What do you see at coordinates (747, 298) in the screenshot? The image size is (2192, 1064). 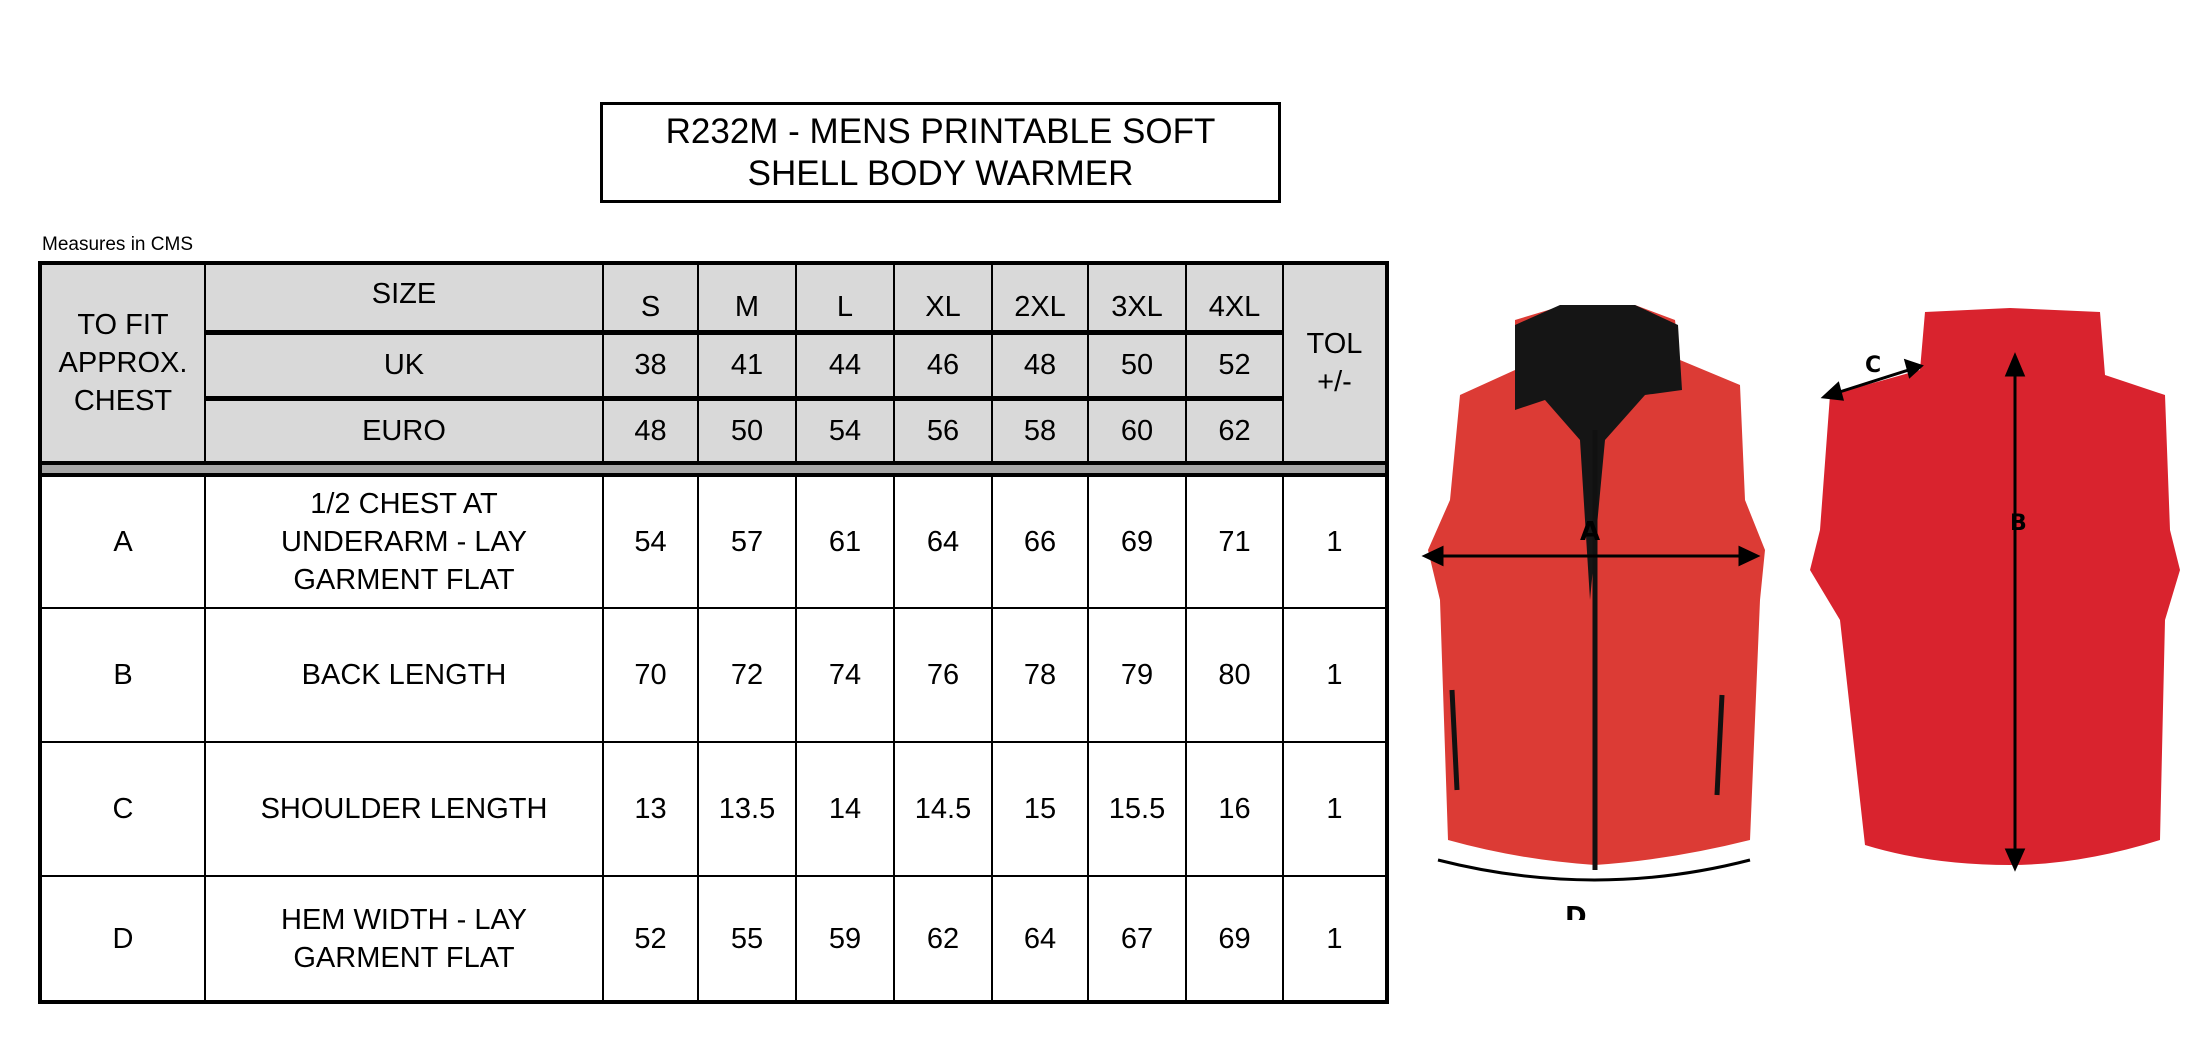 I see `size-cell: M` at bounding box center [747, 298].